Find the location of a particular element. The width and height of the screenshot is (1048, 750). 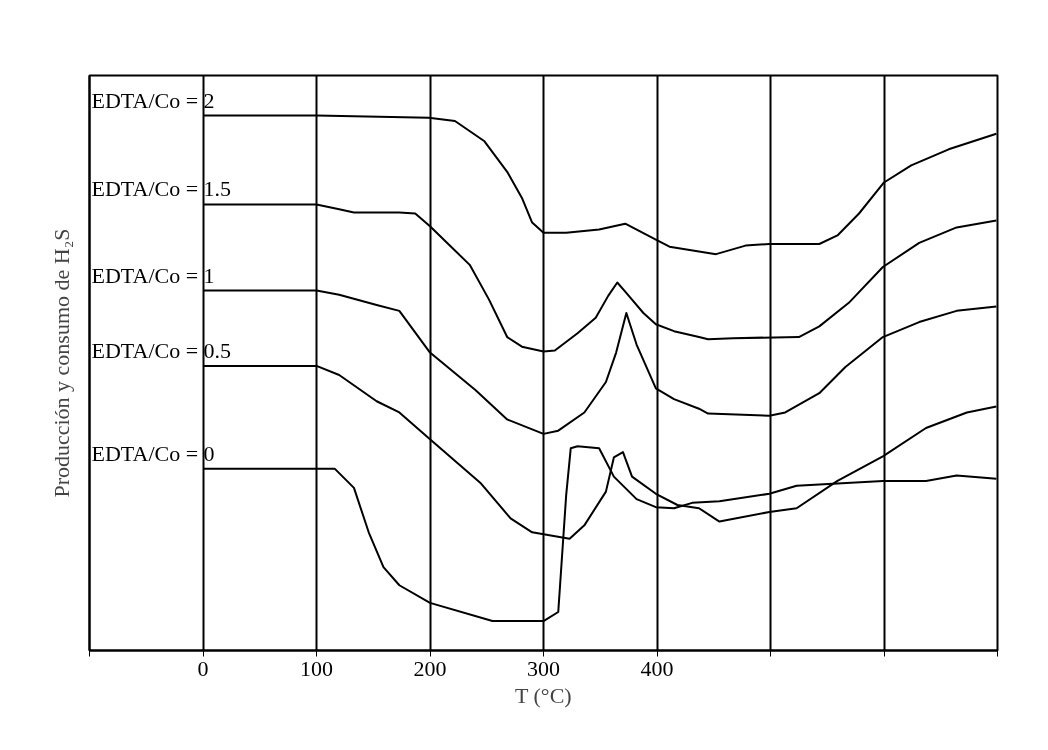

series-label: EDTA/Co = 0 is located at coordinates (153, 453).